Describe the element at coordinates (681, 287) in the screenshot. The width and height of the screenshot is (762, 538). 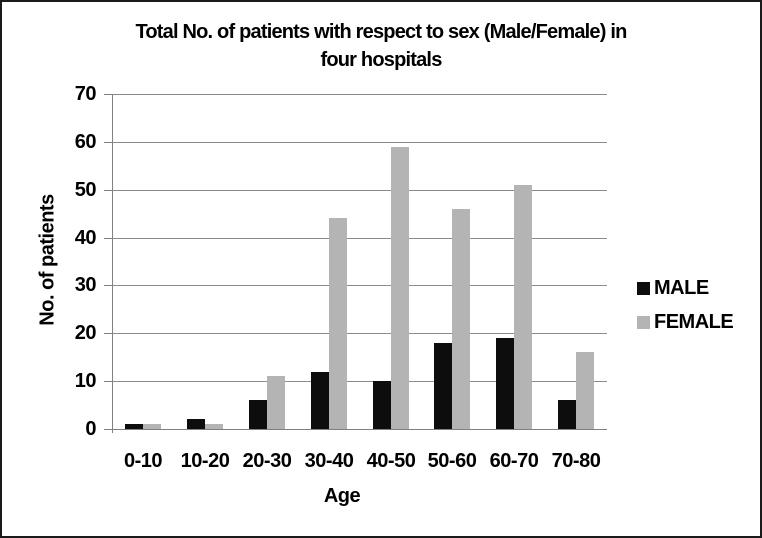
I see `legend-label-male: MALE` at that location.